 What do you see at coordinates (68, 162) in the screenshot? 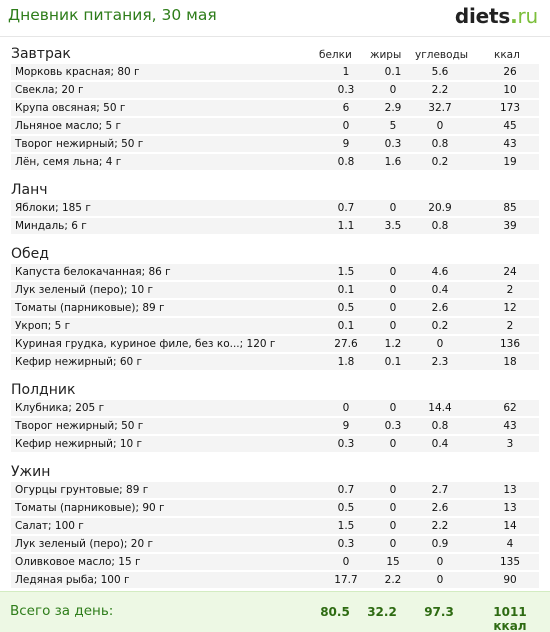
I see `food-name: Лён, семя льна; 4 г` at bounding box center [68, 162].